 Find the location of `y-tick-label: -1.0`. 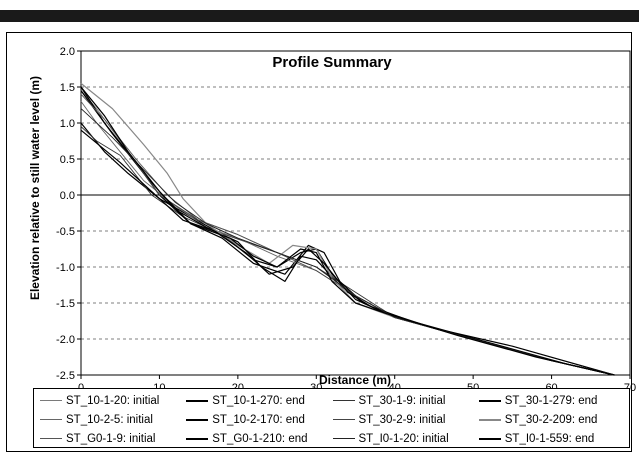

y-tick-label: -1.0 is located at coordinates (65, 268).